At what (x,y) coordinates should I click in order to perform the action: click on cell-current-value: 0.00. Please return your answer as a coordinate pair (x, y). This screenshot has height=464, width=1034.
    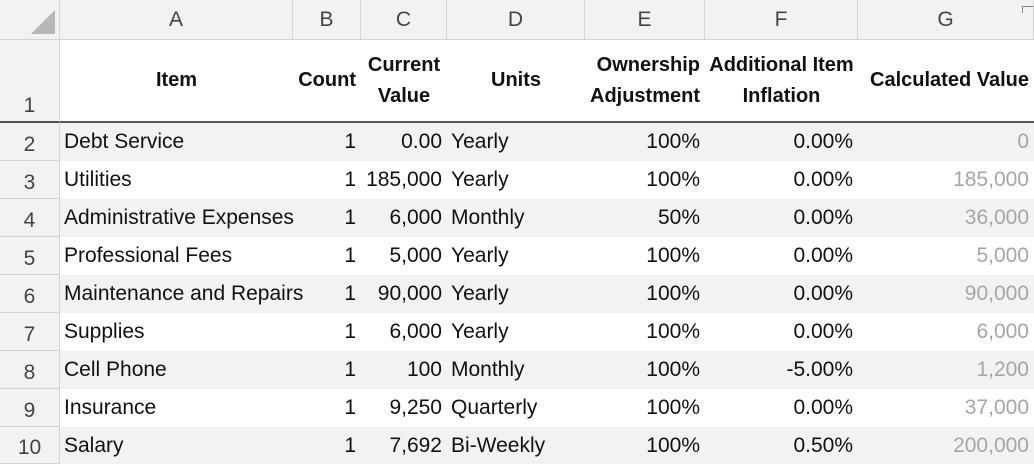
    Looking at the image, I should click on (404, 142).